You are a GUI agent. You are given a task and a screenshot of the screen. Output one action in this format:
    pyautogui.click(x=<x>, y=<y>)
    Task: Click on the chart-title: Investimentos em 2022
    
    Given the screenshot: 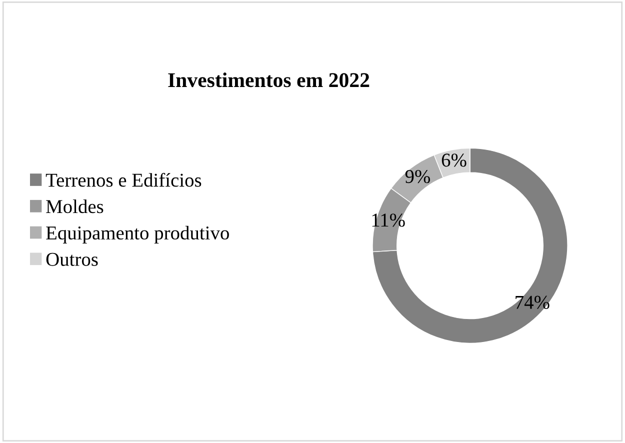 What is the action you would take?
    pyautogui.click(x=269, y=80)
    